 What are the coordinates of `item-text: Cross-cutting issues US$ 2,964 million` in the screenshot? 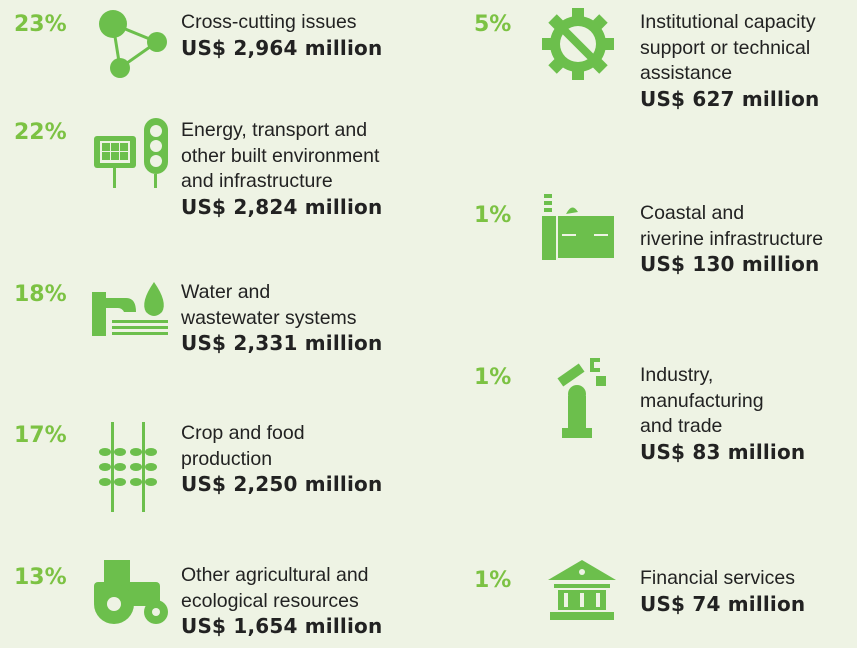 It's located at (281, 35).